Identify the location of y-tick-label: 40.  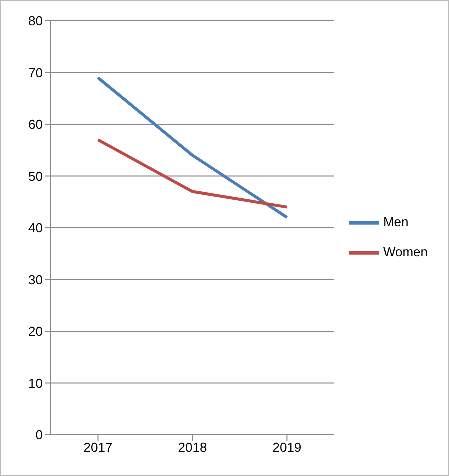
(35, 228).